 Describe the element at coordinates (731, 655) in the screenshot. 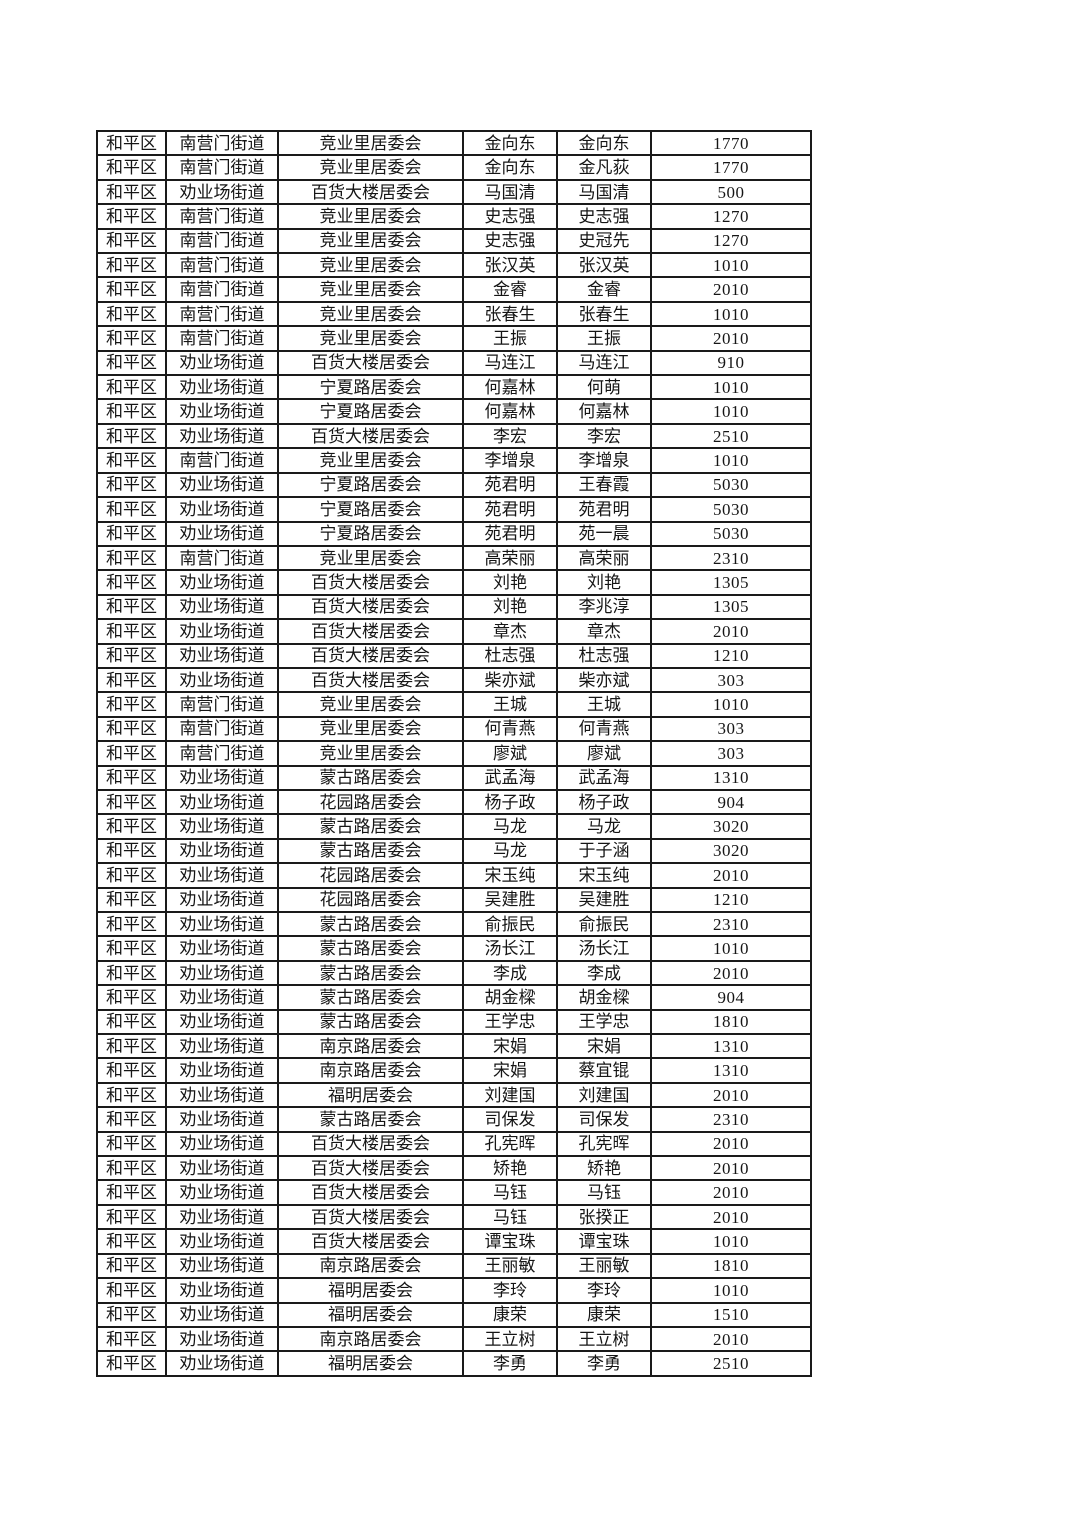

I see `table-cell: 1210` at that location.